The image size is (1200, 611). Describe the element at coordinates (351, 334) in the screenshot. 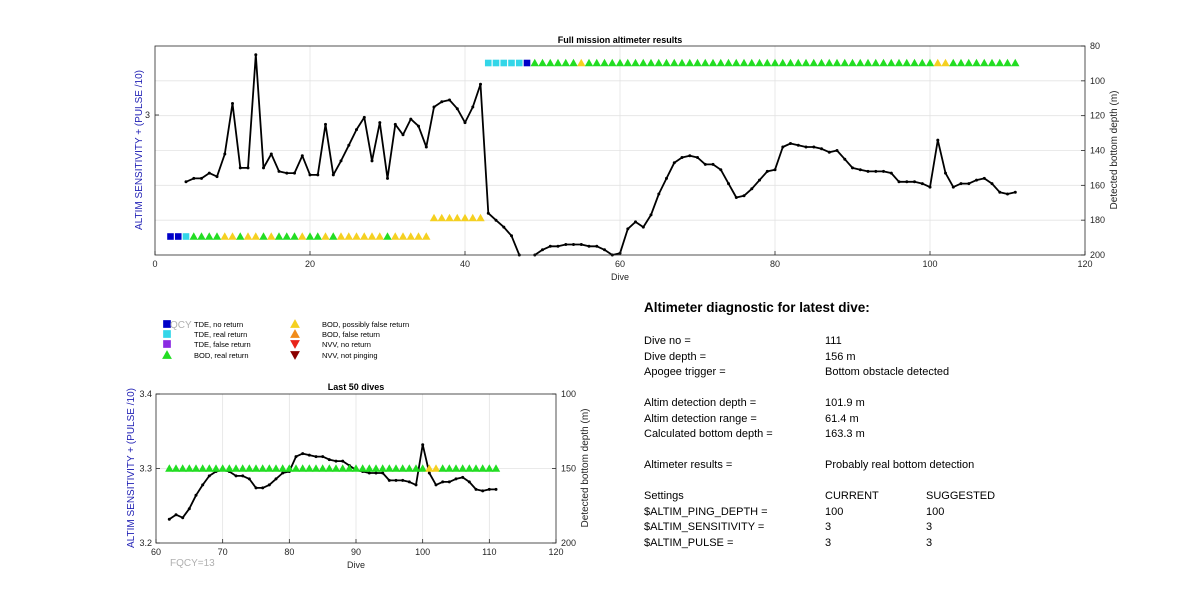

I see `legend-label: BOD, false return` at that location.